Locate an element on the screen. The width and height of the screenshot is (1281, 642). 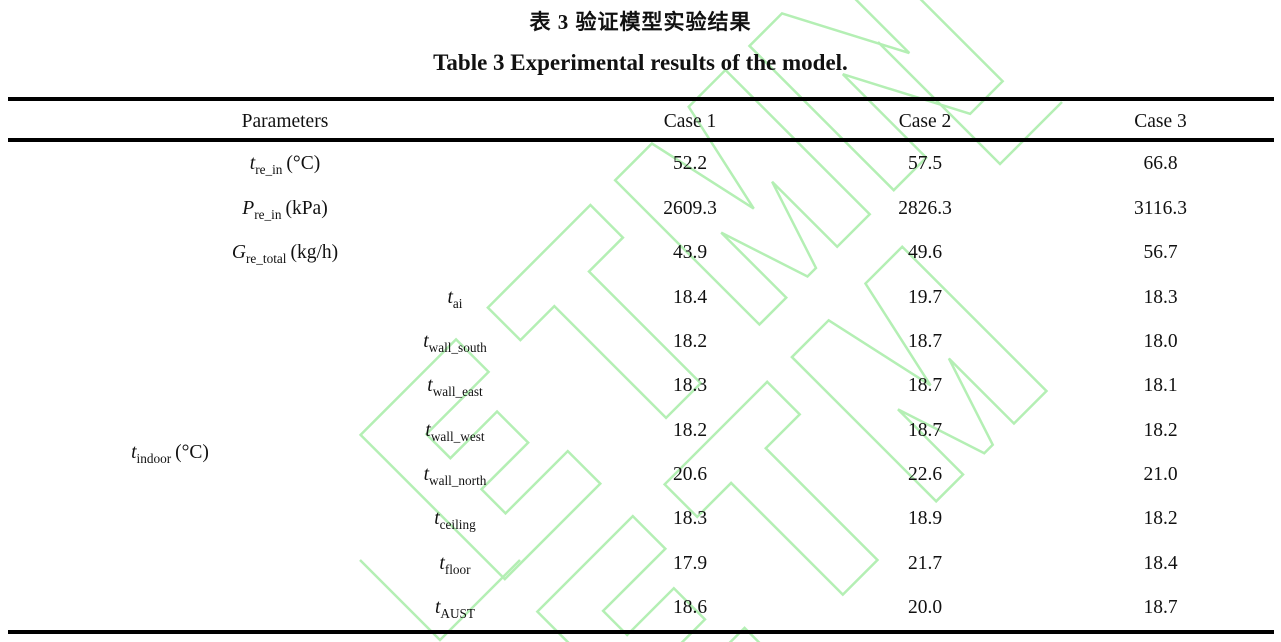
value-cell: 66.8 is located at coordinates (1160, 164).